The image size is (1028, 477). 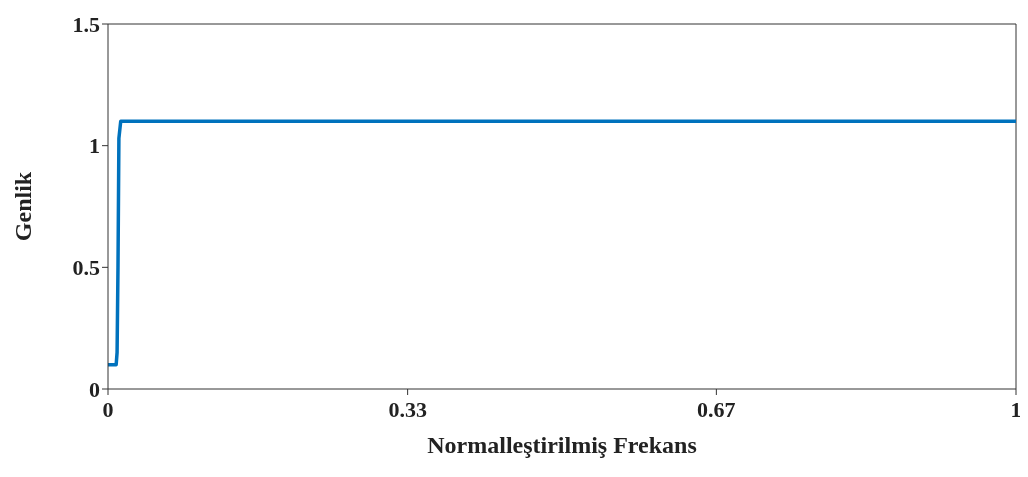 I want to click on x-tick-label: 1, so click(x=1016, y=409).